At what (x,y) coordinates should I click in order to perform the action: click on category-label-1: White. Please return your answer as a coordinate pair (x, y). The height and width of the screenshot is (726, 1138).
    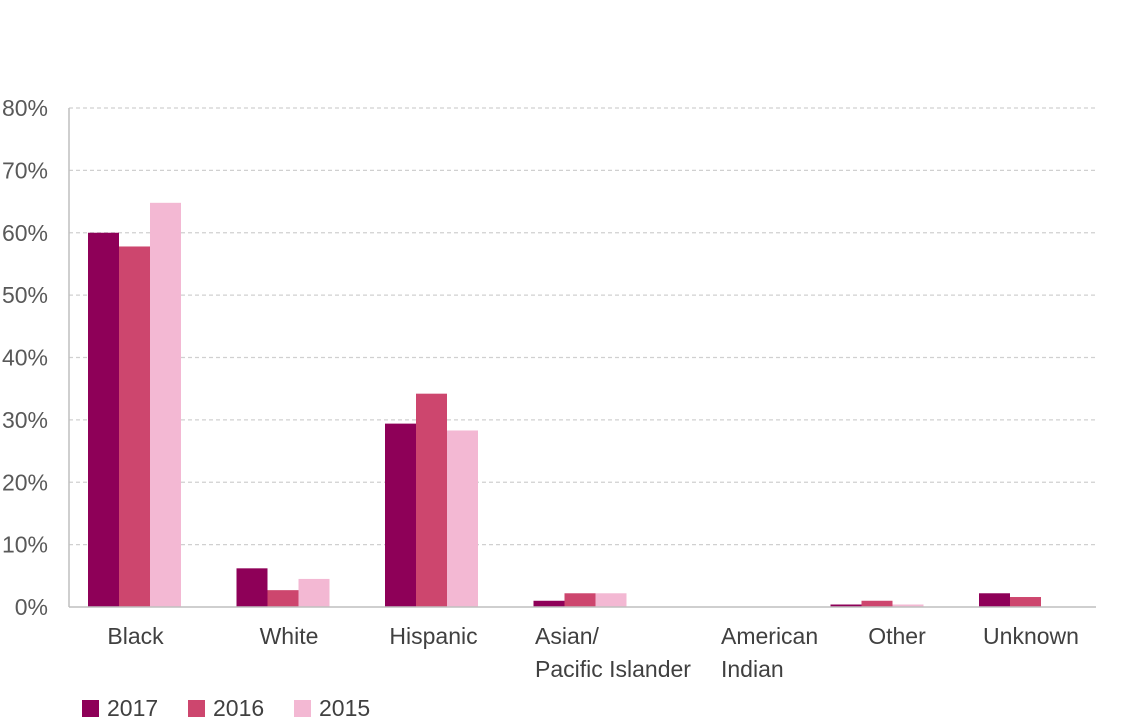
    Looking at the image, I should click on (289, 636).